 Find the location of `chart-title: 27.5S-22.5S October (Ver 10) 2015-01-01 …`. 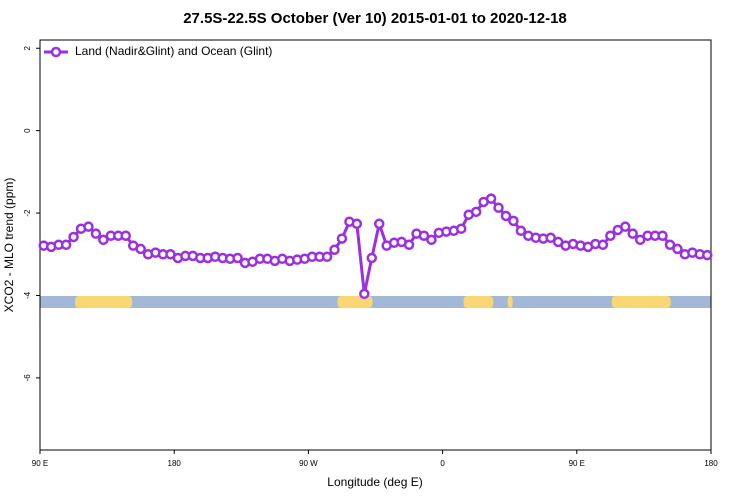

chart-title: 27.5S-22.5S October (Ver 10) 2015-01-01 … is located at coordinates (375, 18).